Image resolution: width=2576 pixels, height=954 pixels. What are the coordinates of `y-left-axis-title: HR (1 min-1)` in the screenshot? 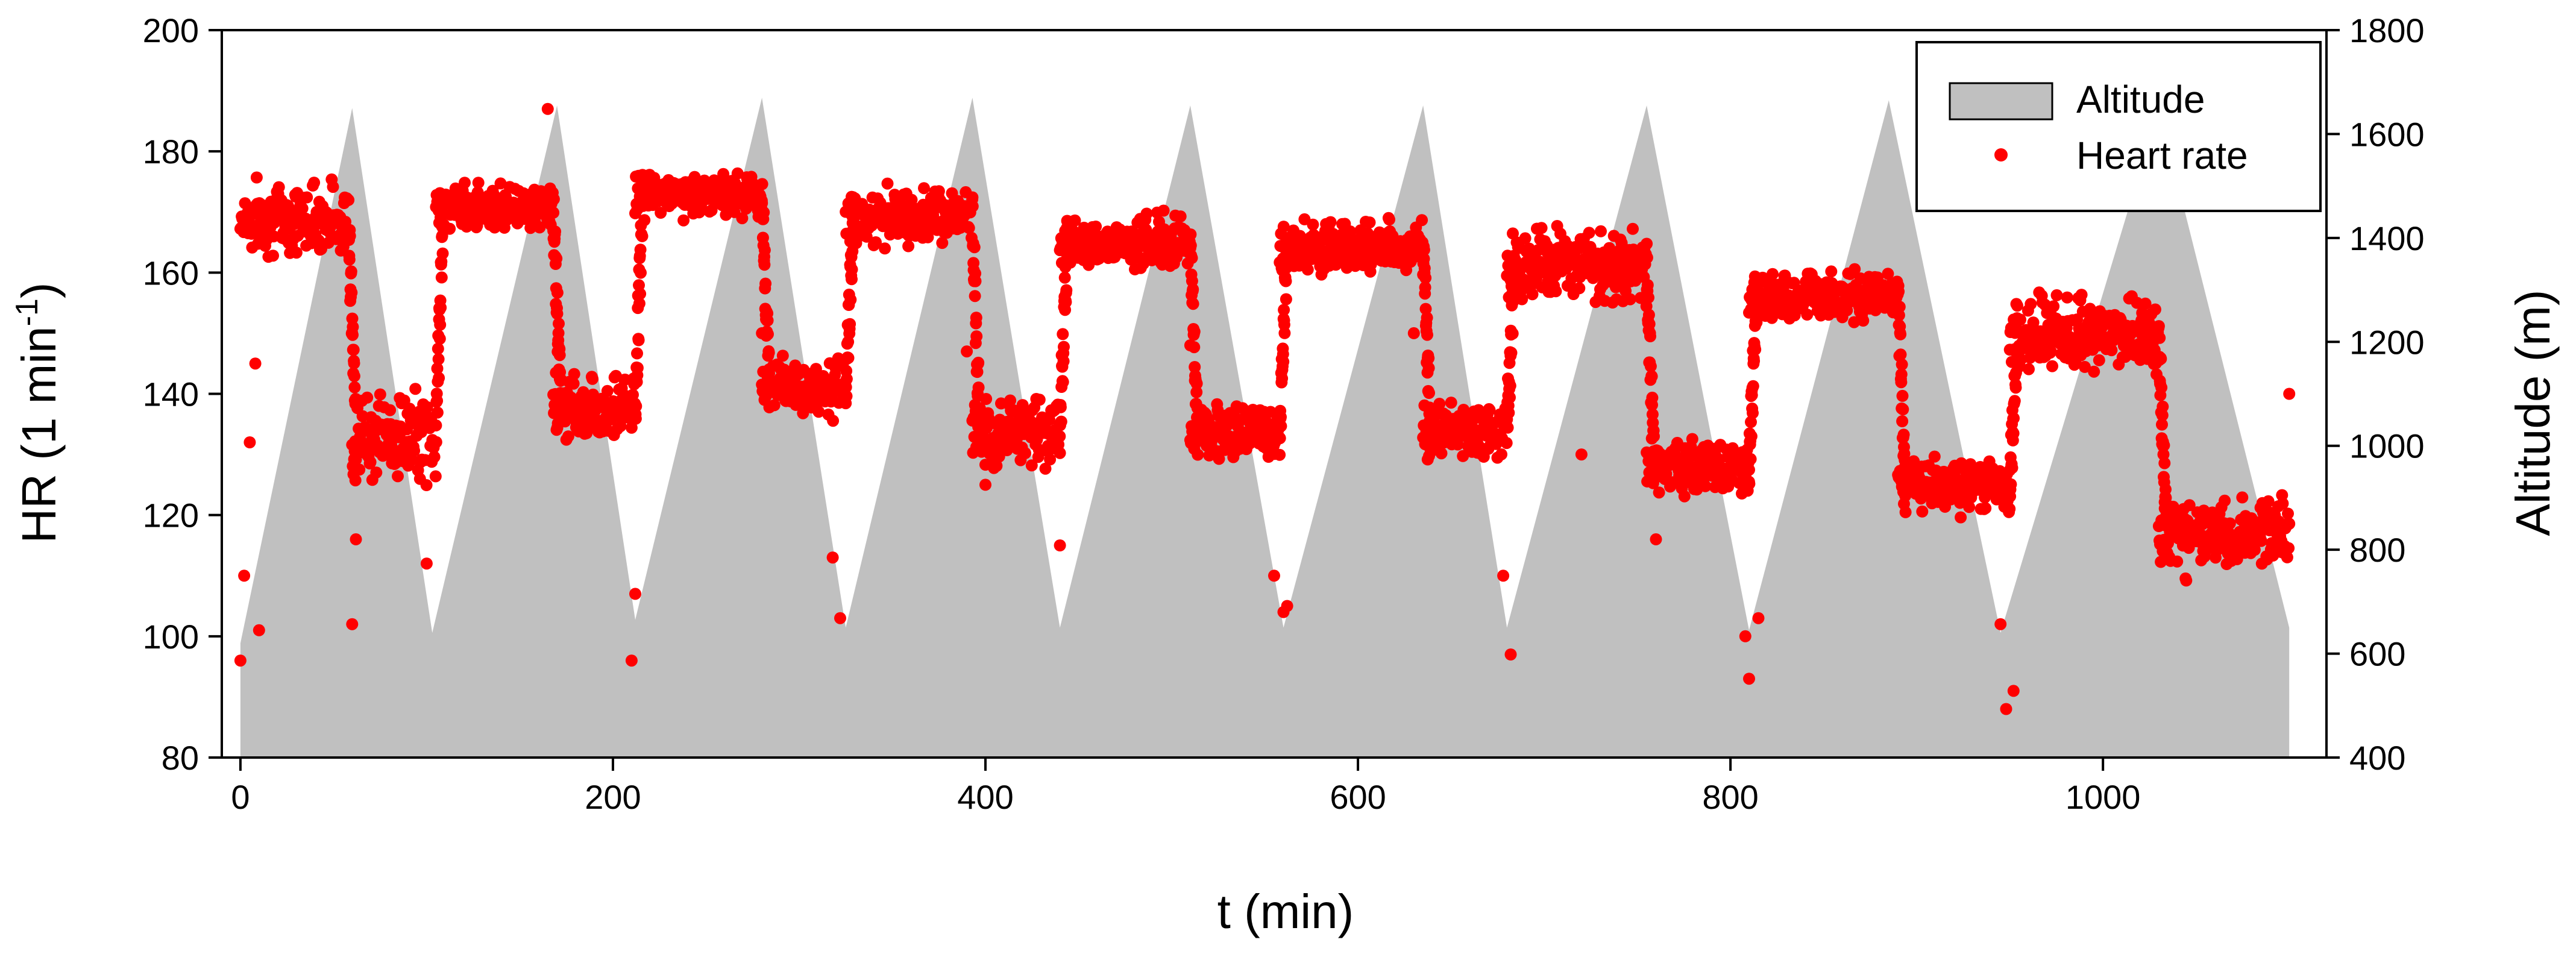 It's located at (38, 413).